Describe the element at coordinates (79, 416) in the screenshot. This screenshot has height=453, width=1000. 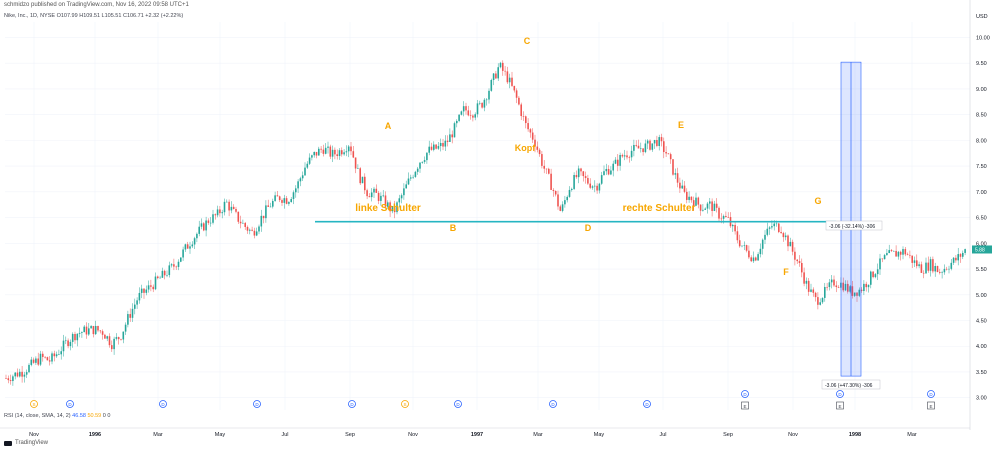
I see `rsi-value-1: 46.58` at that location.